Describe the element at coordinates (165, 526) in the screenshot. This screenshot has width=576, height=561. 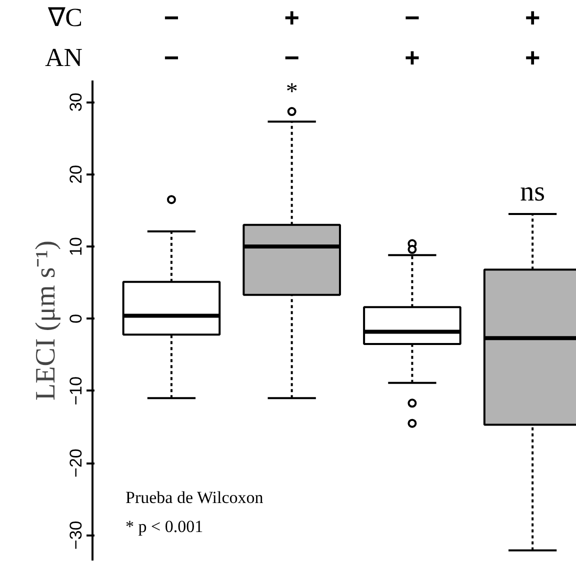
I see `annotation: * p < 0.001` at that location.